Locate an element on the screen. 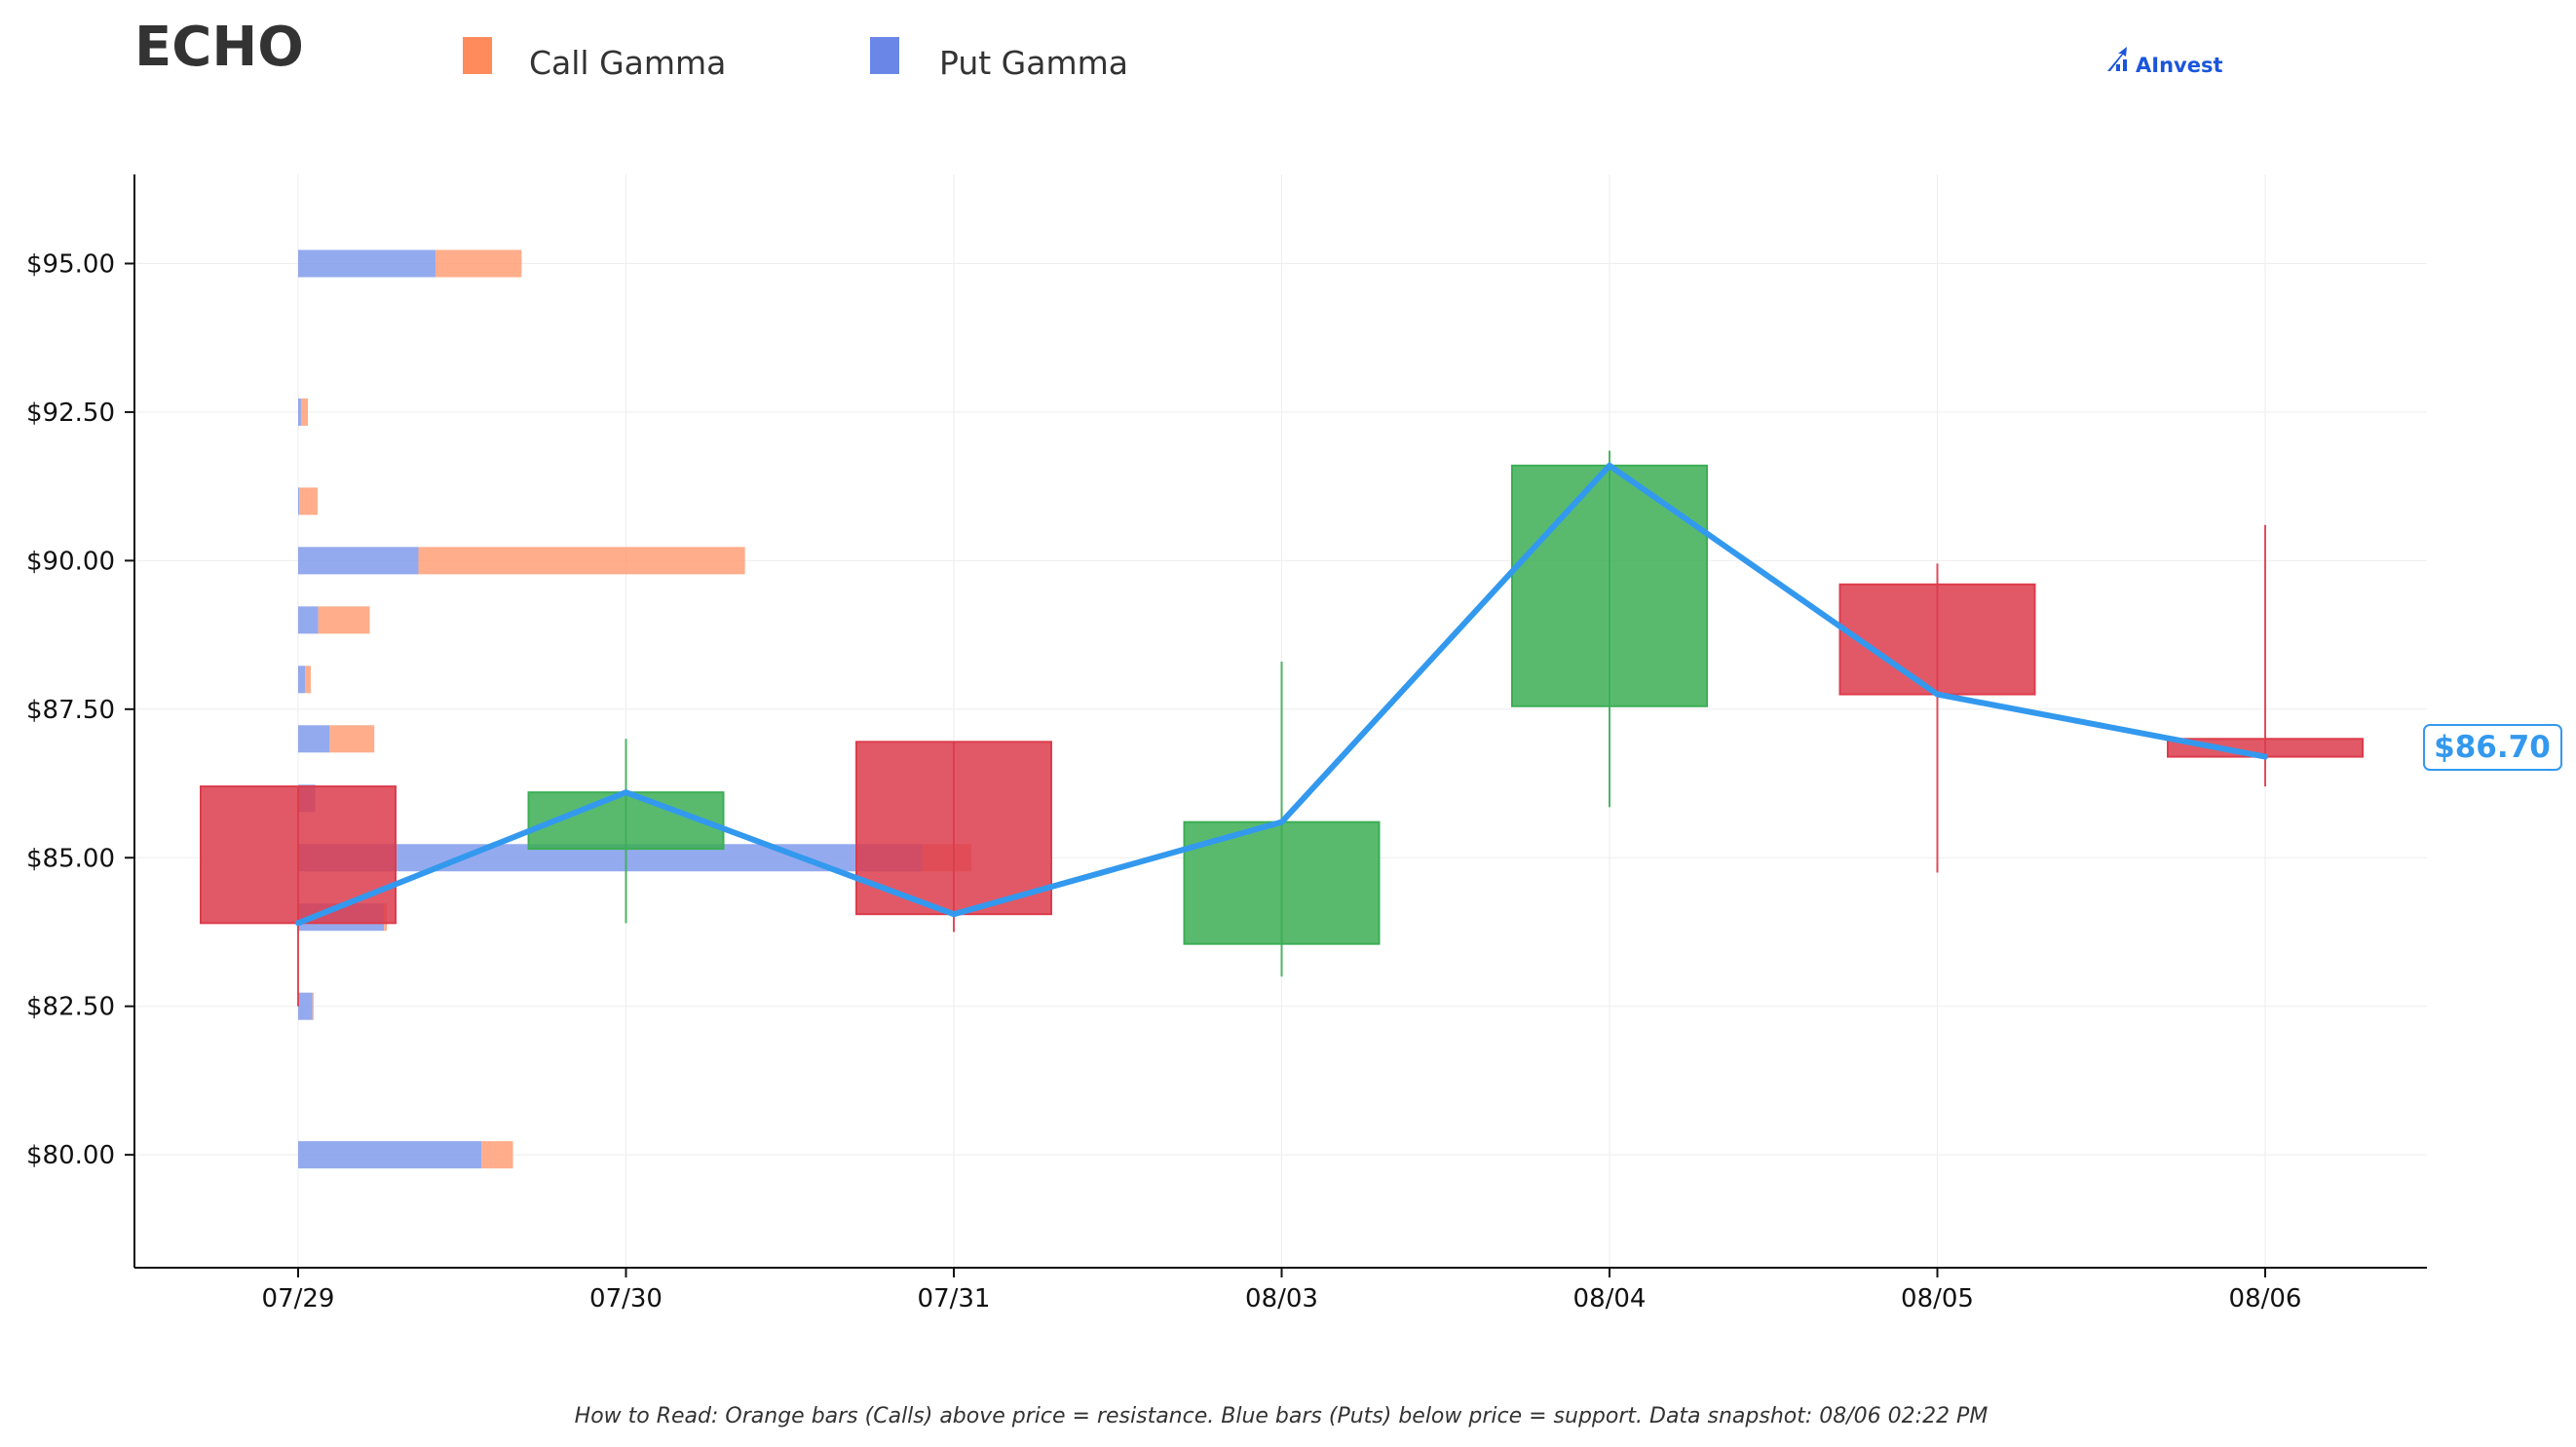 The image size is (2576, 1447). legend-put-gamma-label: Put Gamma is located at coordinates (1033, 63).